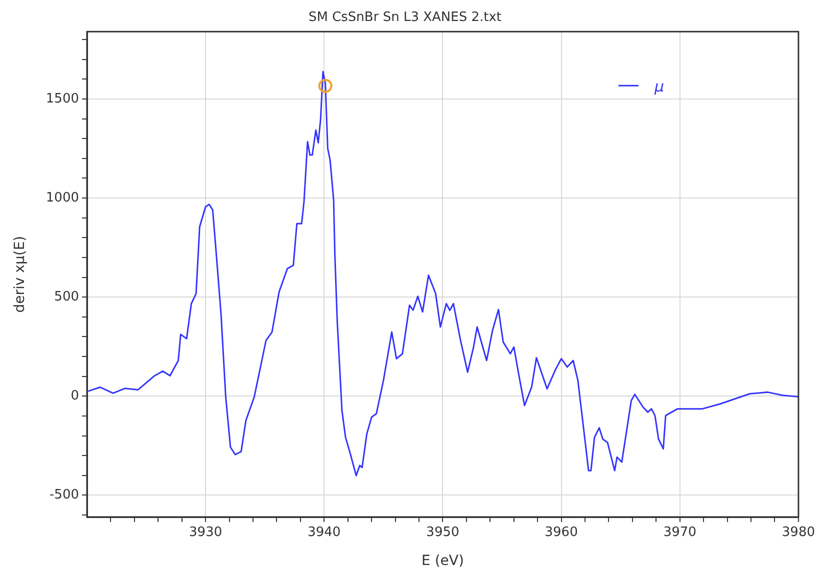 This screenshot has height=582, width=826. I want to click on x-tick-label: 3940, so click(324, 532).